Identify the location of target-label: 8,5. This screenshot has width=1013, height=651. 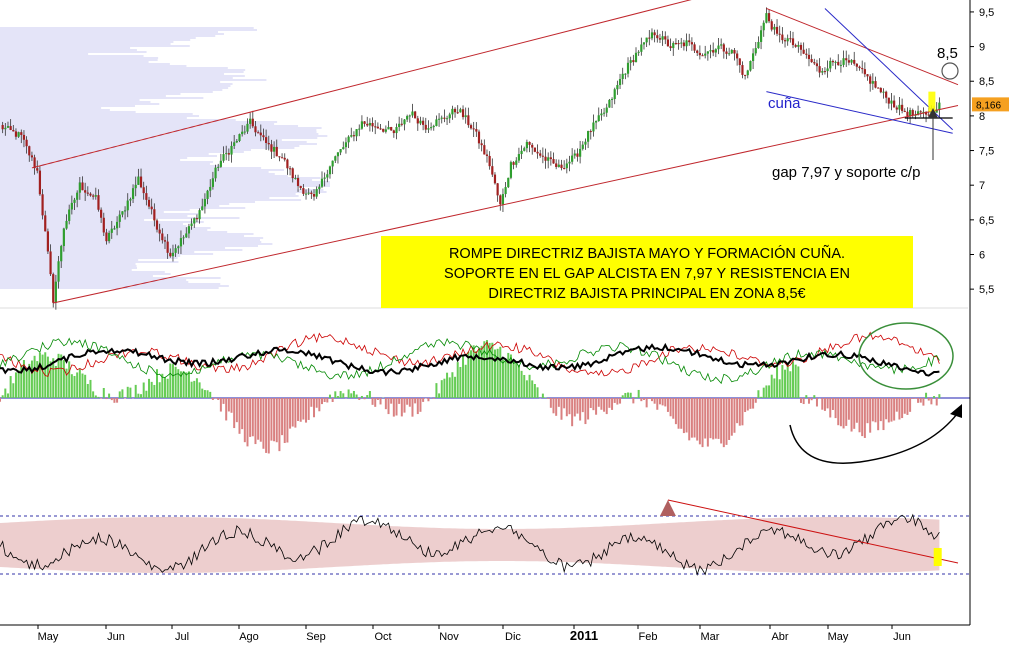
(947, 53).